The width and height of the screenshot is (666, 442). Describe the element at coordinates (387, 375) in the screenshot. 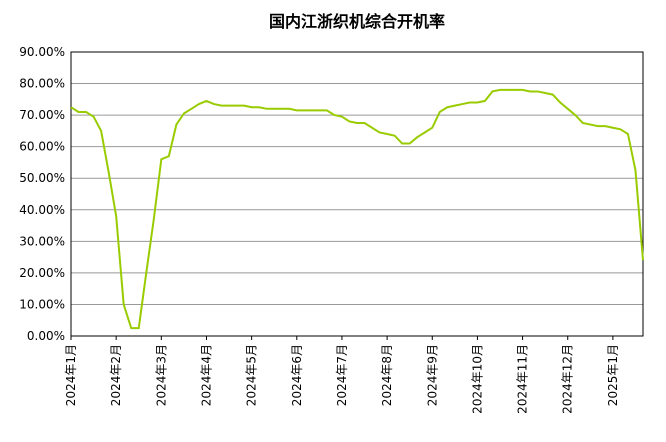

I see `x-tick-label: 2024年8月` at that location.